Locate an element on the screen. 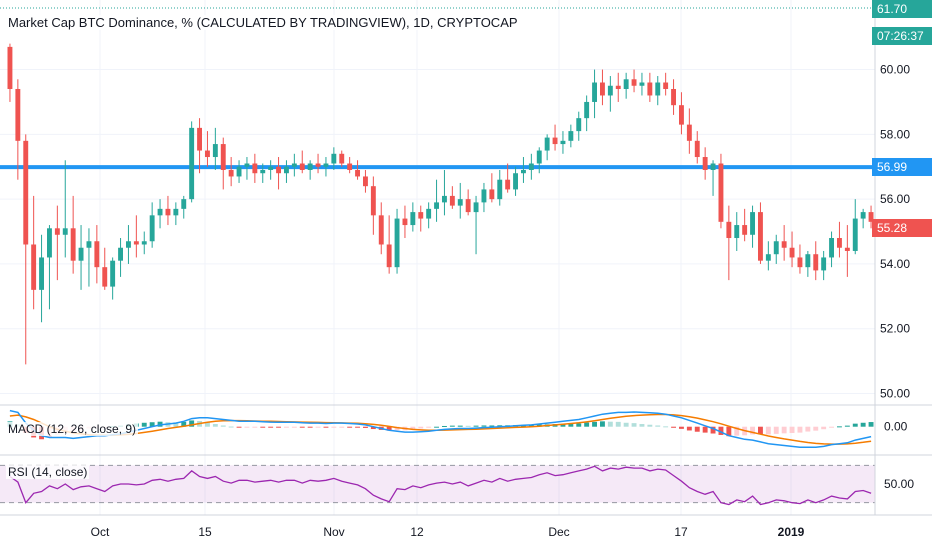  macd-label: MACD (12, 26, close, 9) is located at coordinates (72, 429).